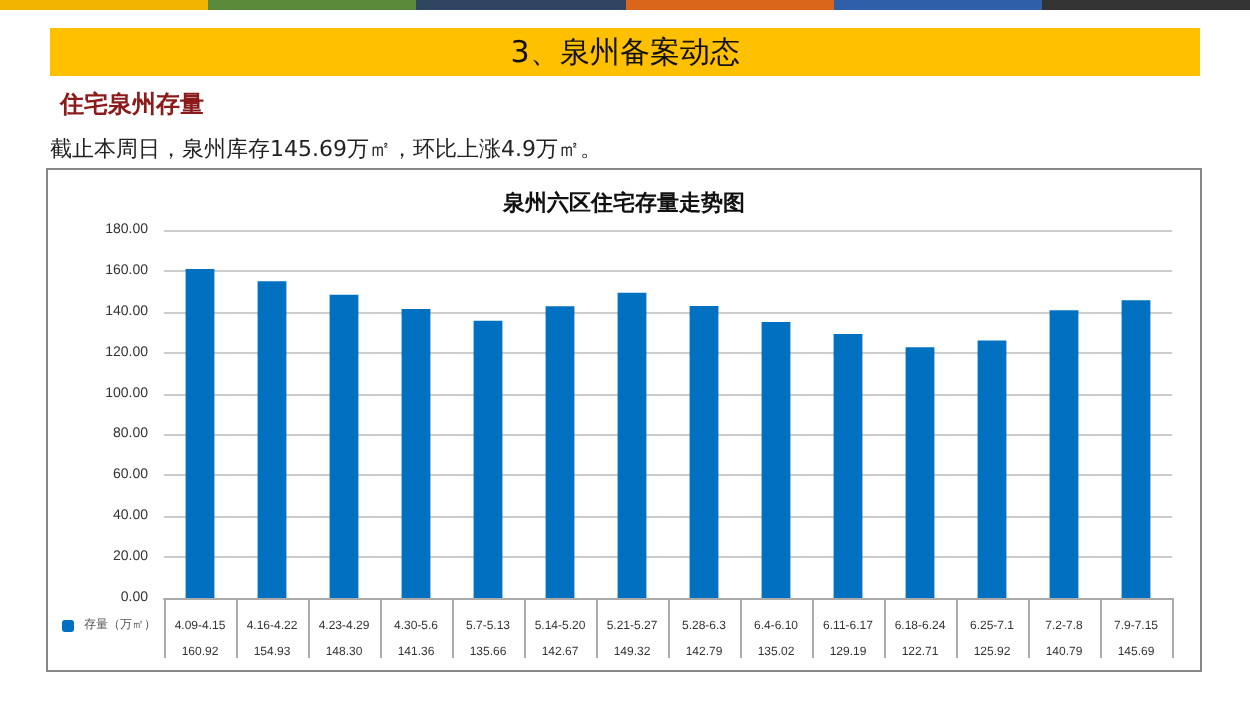 This screenshot has width=1250, height=718. What do you see at coordinates (132, 105) in the screenshot?
I see `text: 住宅泉州存量` at bounding box center [132, 105].